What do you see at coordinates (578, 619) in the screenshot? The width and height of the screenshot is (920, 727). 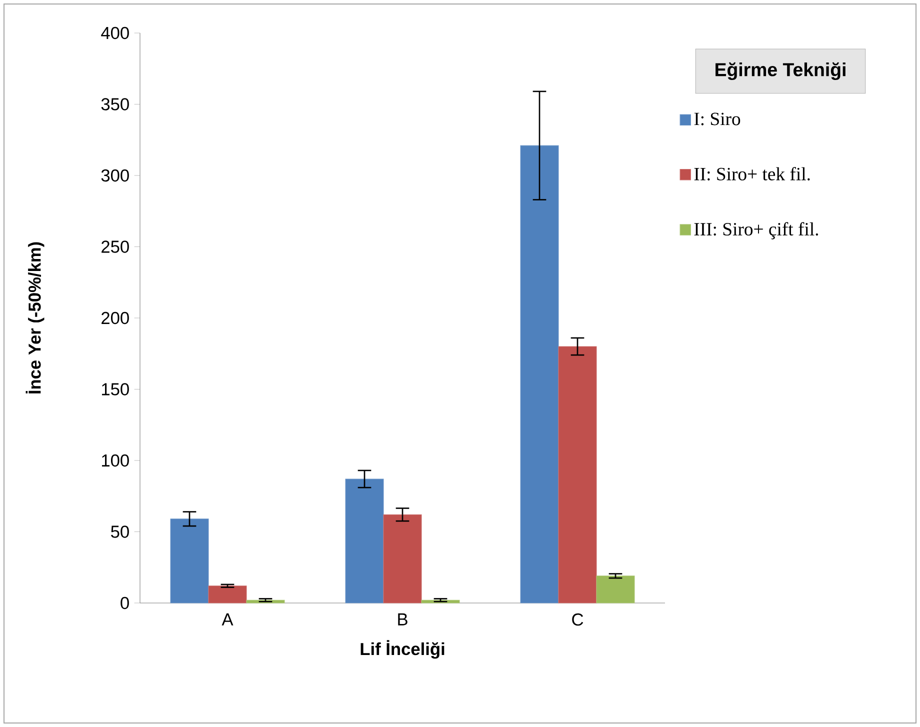 I see `x-tick-label: C` at bounding box center [578, 619].